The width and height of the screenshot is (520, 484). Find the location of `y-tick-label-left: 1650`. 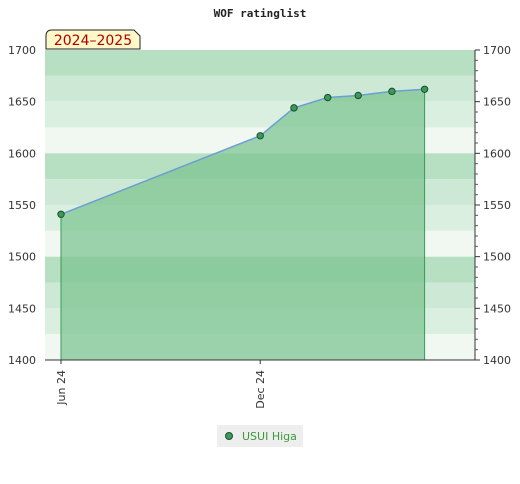

y-tick-label-left: 1650 is located at coordinates (22, 102).